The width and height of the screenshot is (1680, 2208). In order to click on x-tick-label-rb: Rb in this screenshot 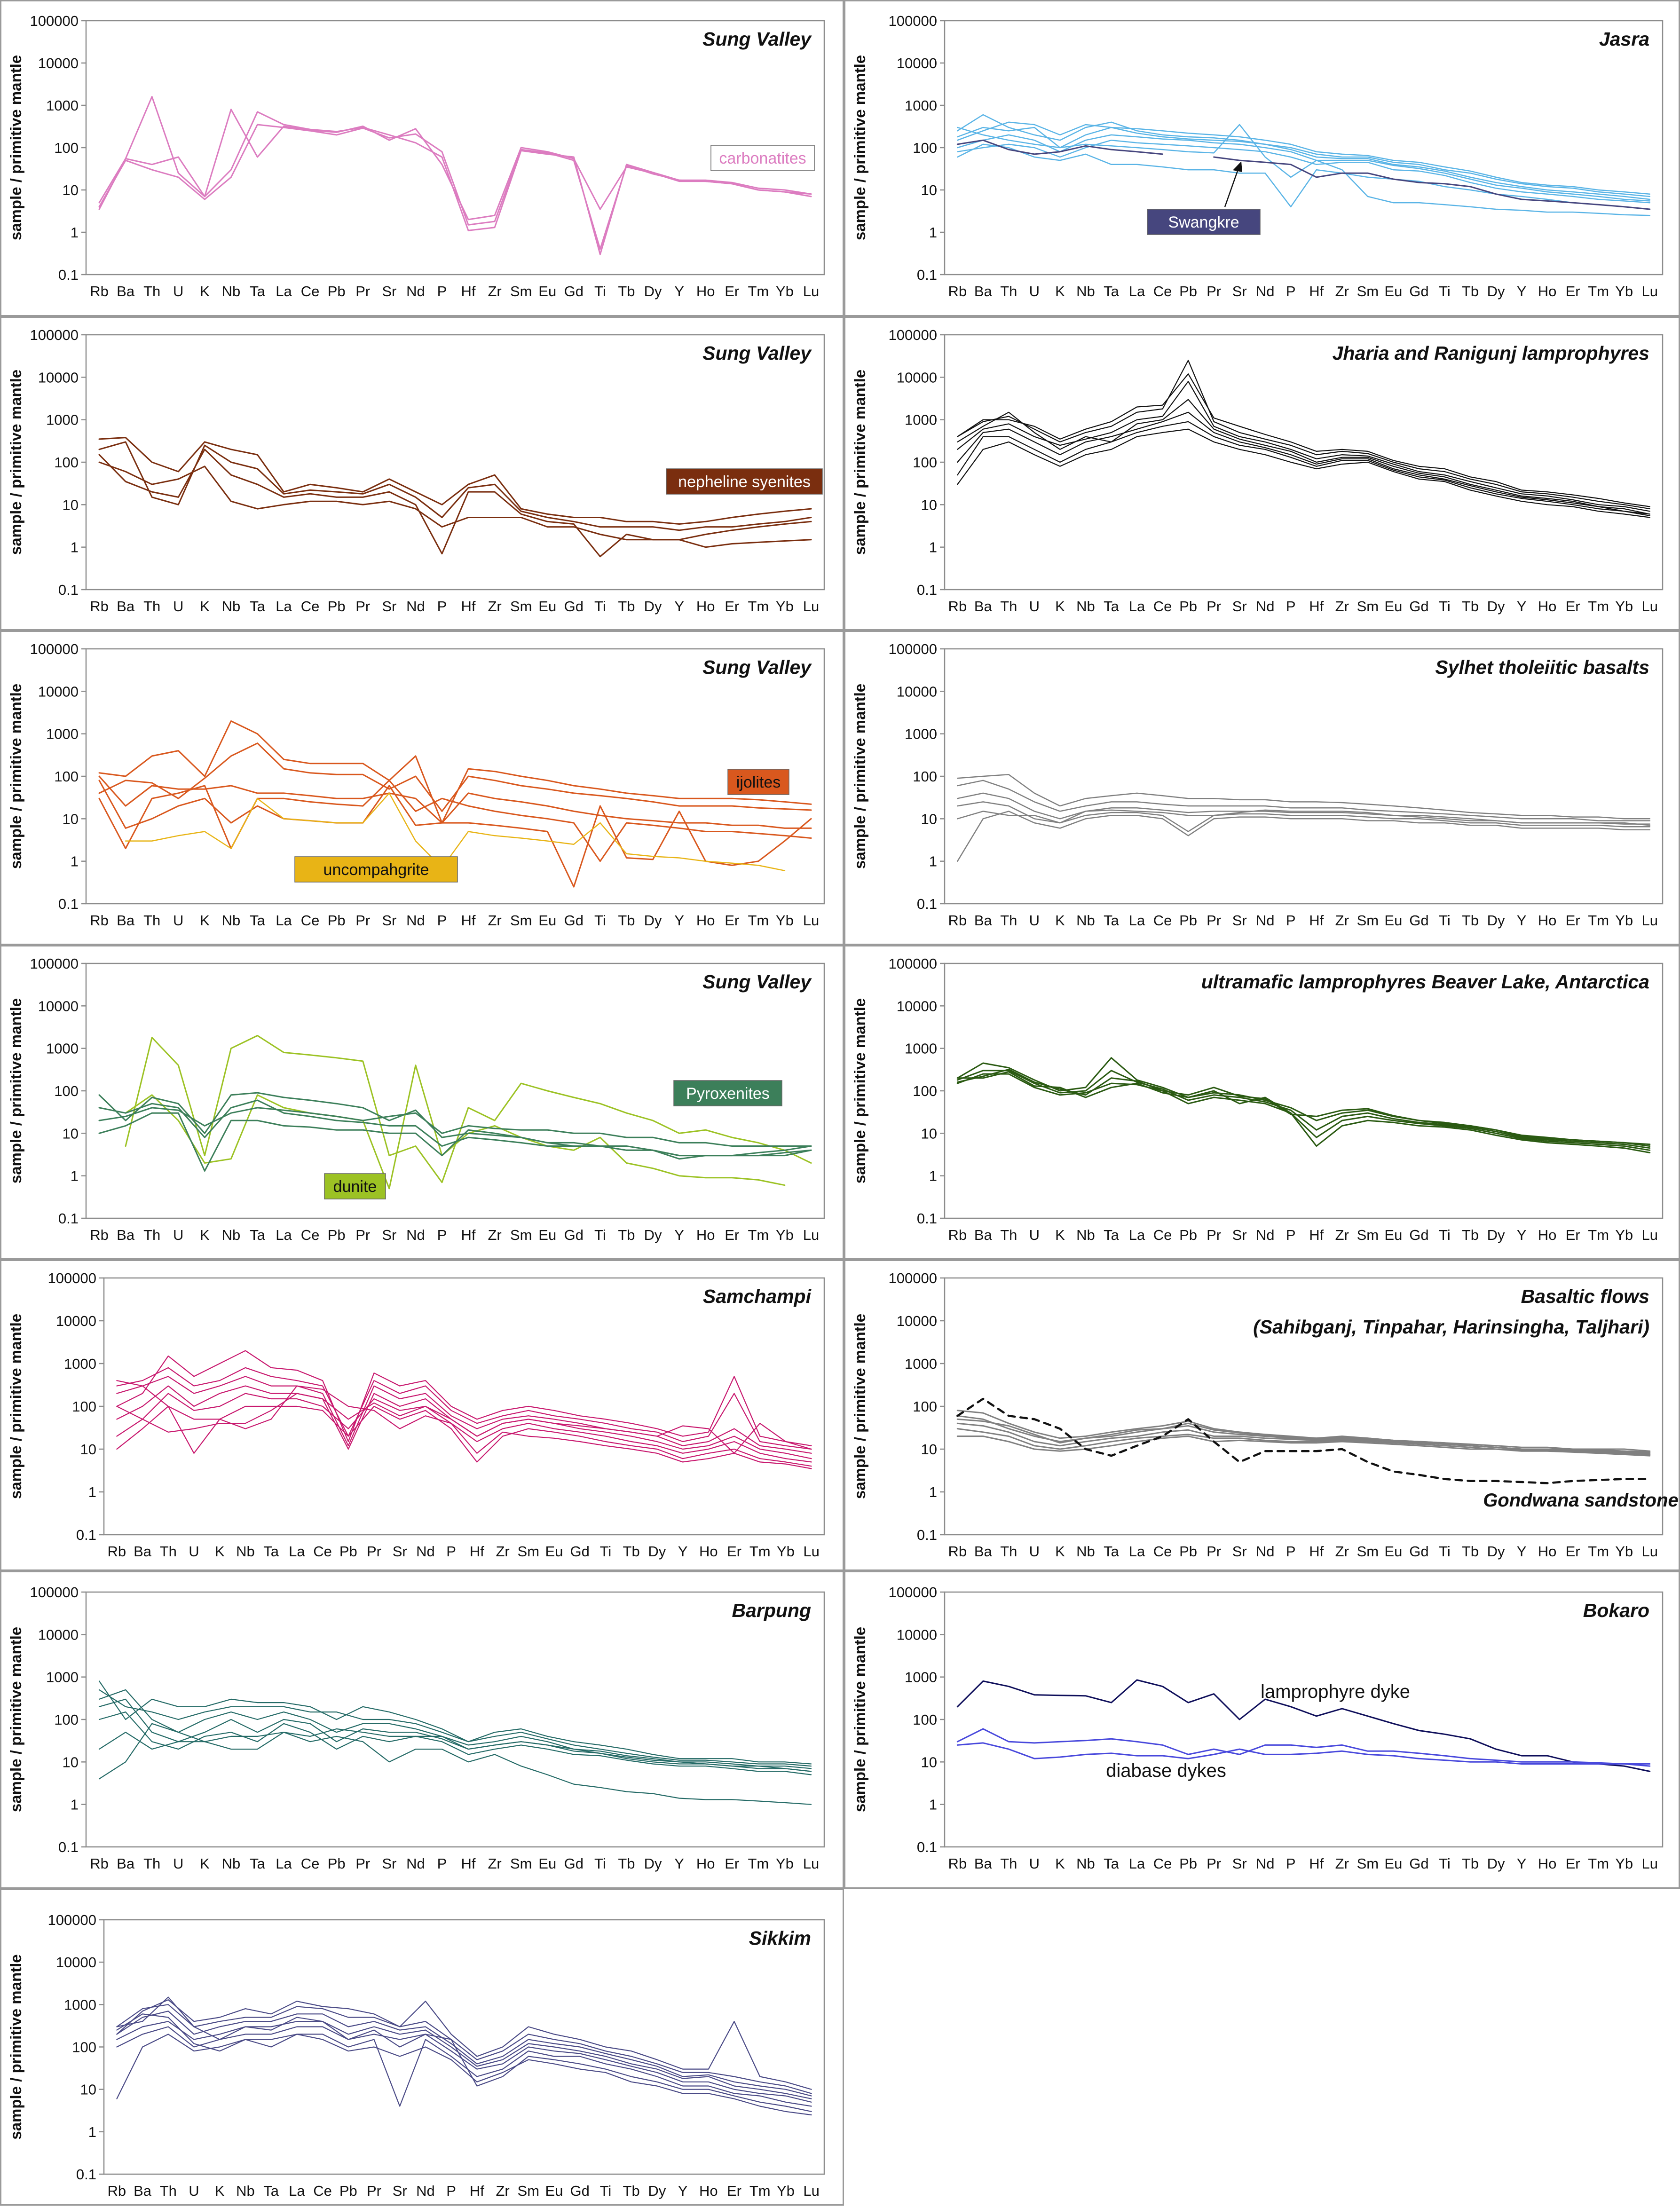, I will do `click(100, 1235)`.